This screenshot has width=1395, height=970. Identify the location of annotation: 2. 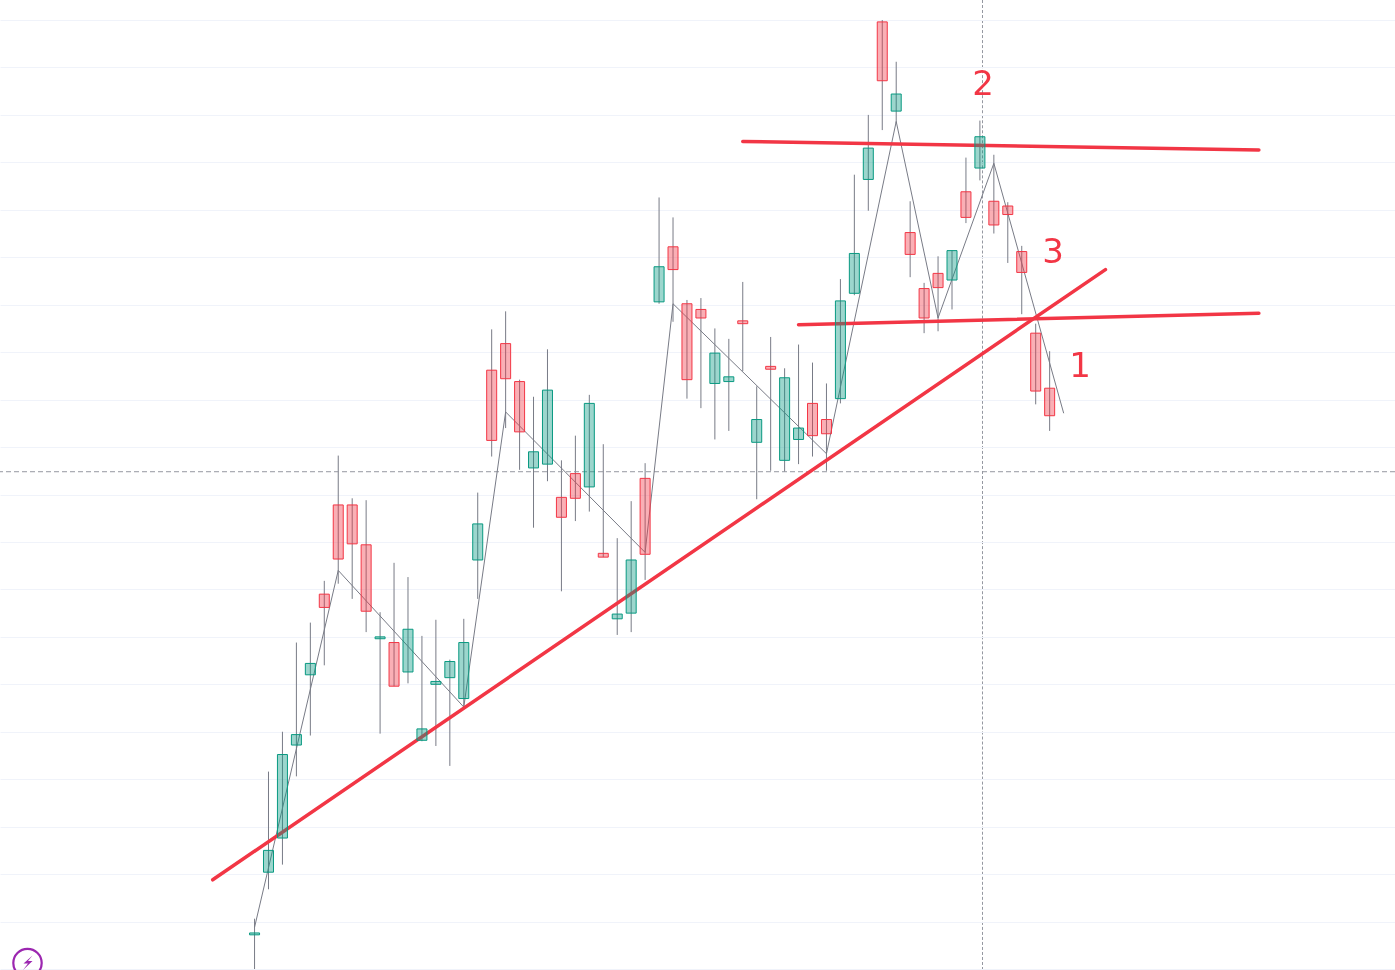
(983, 83).